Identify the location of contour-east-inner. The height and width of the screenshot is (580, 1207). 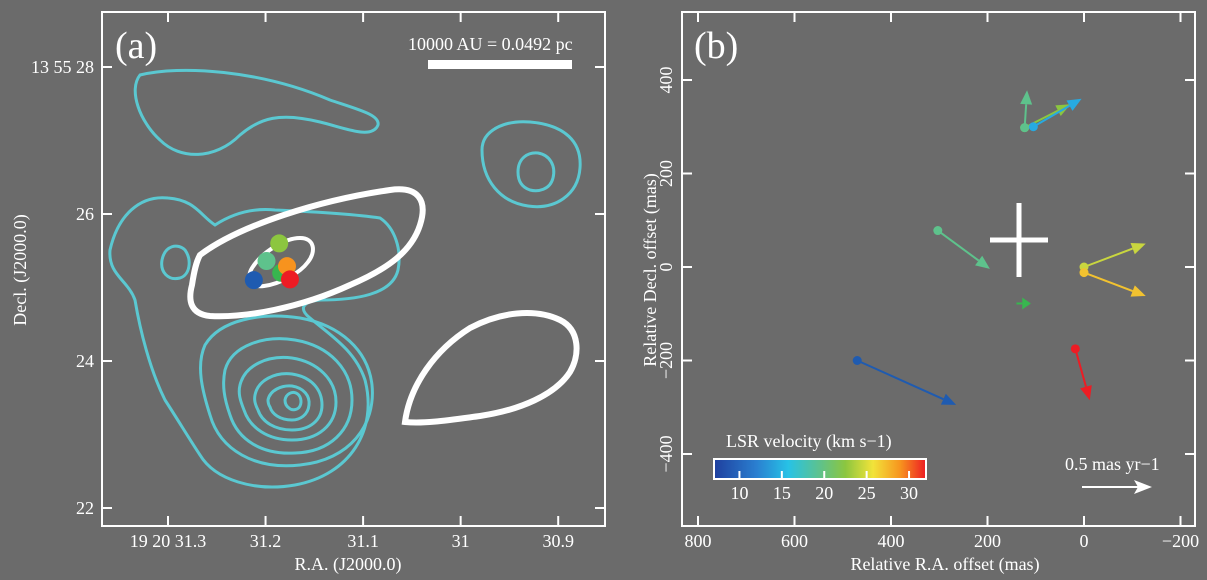
(536, 172).